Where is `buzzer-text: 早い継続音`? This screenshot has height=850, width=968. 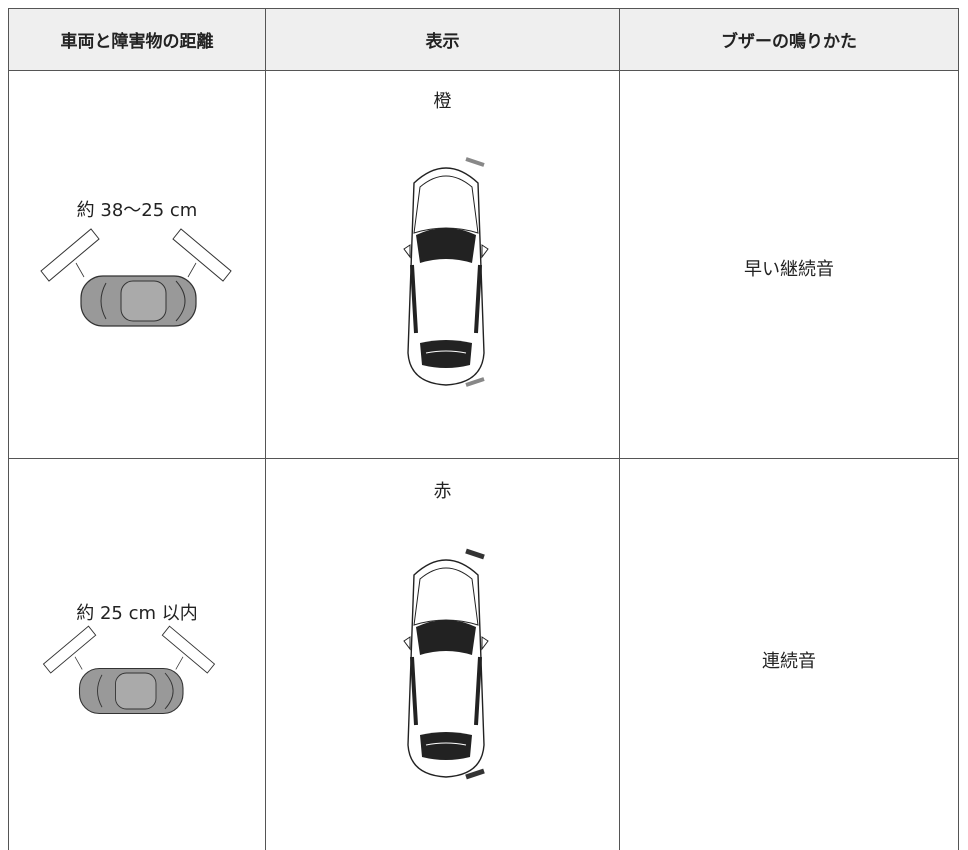 buzzer-text: 早い継続音 is located at coordinates (789, 269).